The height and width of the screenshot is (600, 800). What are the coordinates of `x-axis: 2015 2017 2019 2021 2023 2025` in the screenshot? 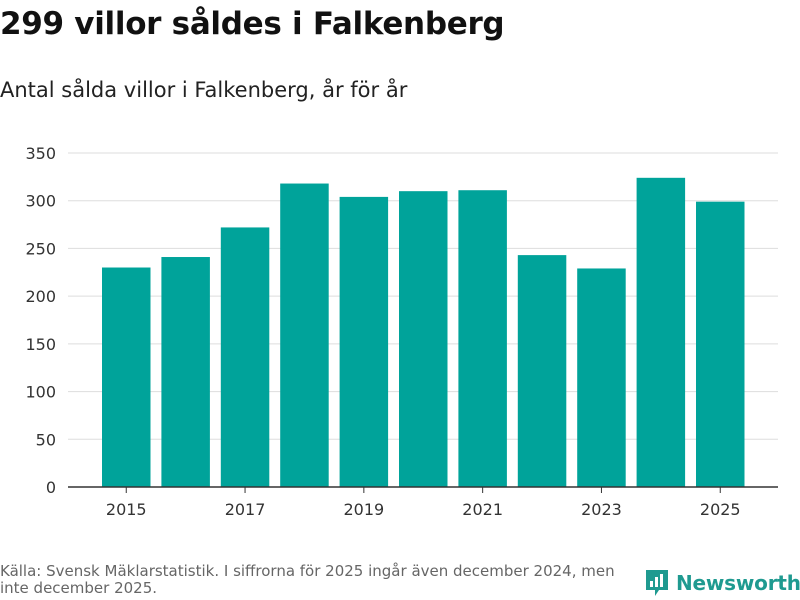 It's located at (423, 502).